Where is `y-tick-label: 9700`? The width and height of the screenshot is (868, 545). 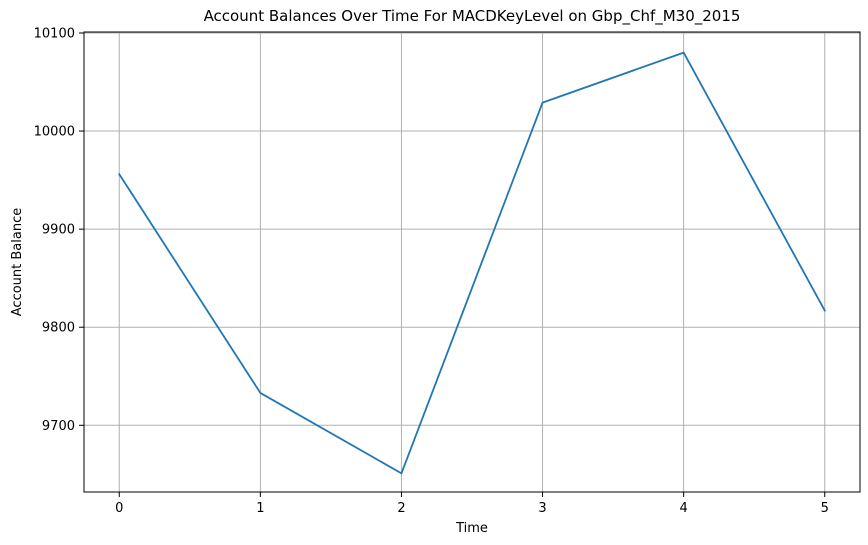 y-tick-label: 9700 is located at coordinates (58, 426).